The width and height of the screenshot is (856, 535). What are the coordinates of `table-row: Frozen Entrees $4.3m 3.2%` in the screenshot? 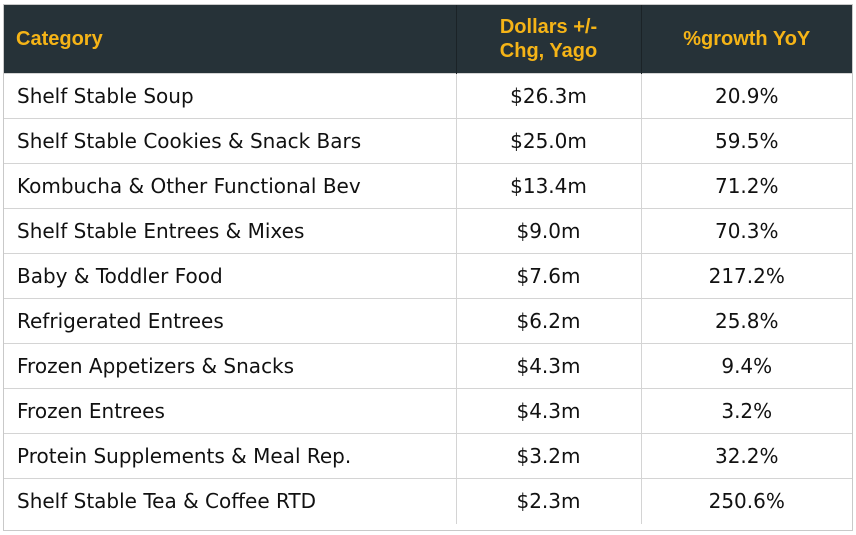 It's located at (428, 411).